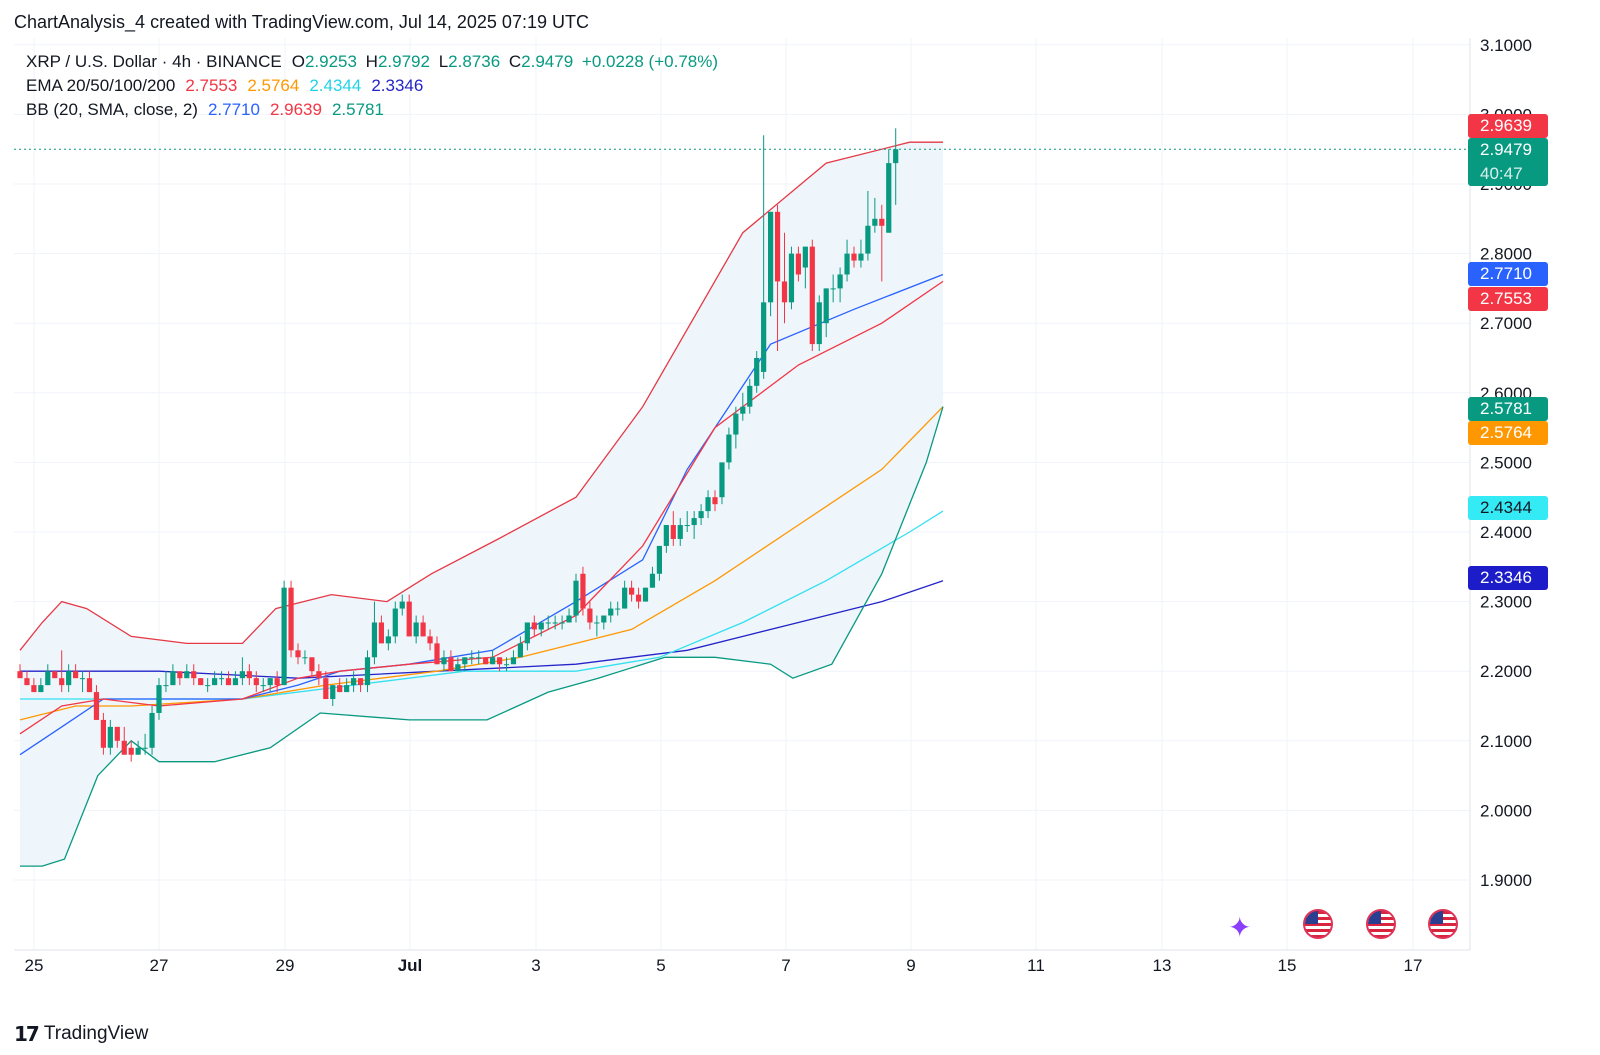 The image size is (1600, 1055). What do you see at coordinates (1240, 927) in the screenshot?
I see `sparkle-icon: ✦` at bounding box center [1240, 927].